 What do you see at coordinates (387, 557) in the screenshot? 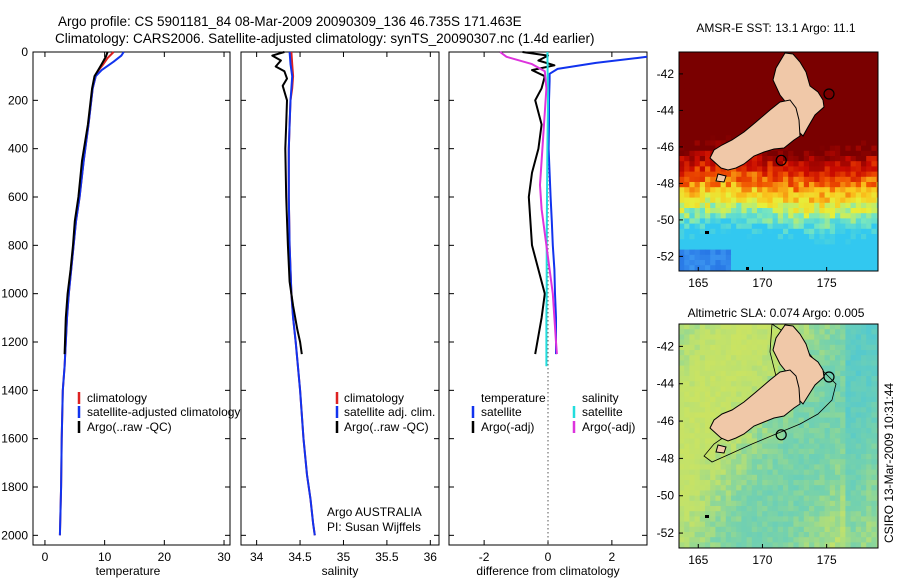
I see `x-tick-label: 35.5` at bounding box center [387, 557].